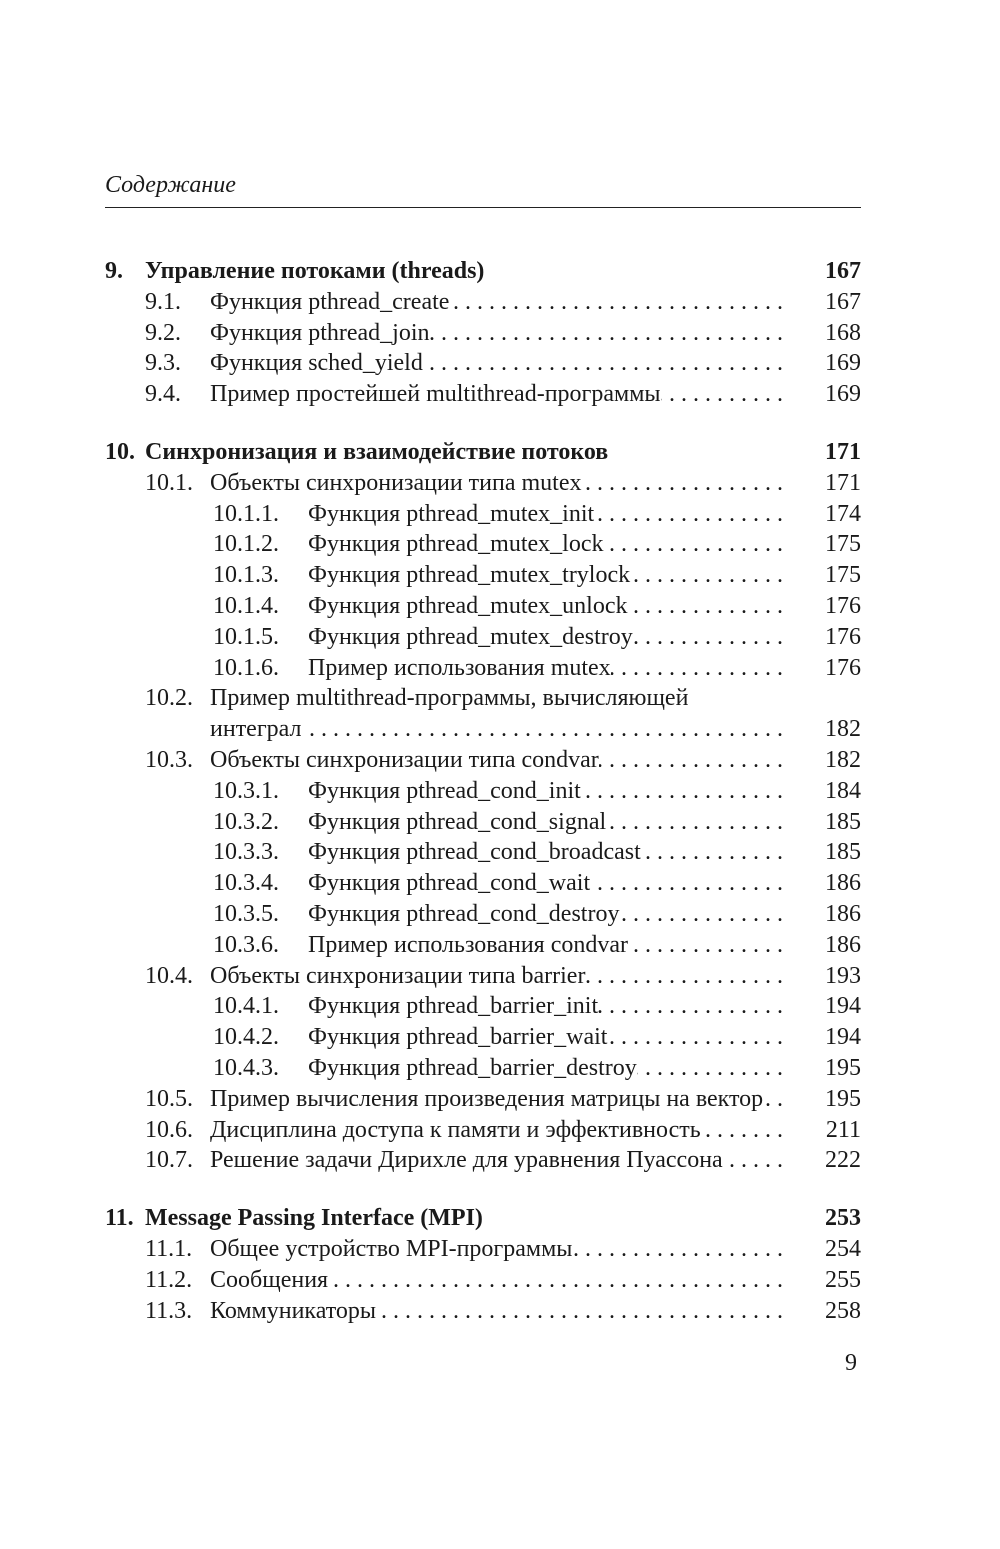  I want to click on toc-entry: 10.3.1. Функция pthread_cond_init 184, so click(483, 791).